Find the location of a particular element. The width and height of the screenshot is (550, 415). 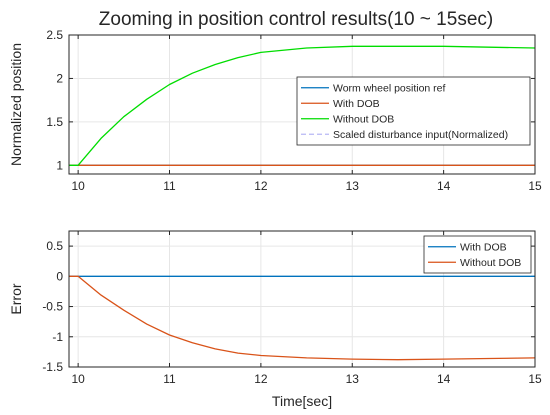

bottom-y-axis-label: Error is located at coordinates (16, 298).